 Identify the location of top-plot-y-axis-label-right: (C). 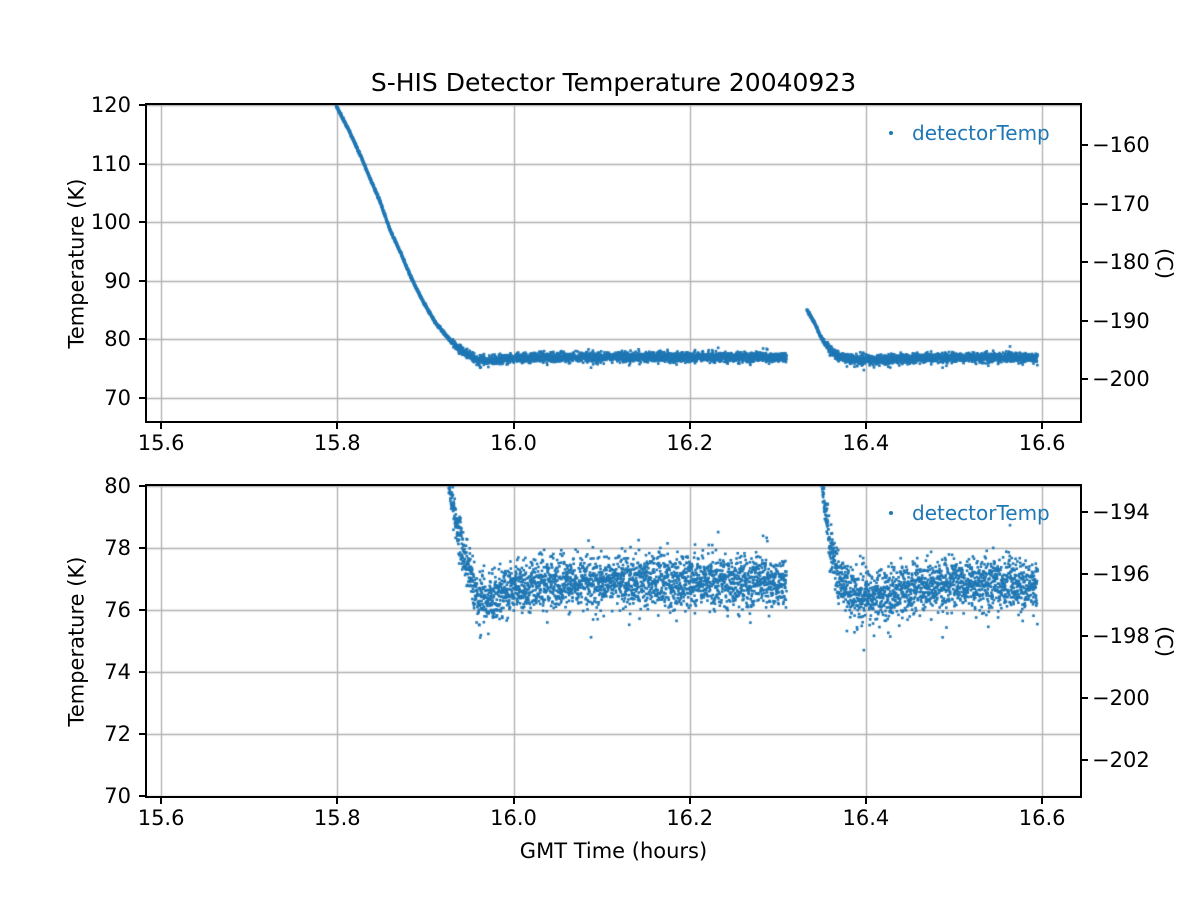
(1164, 263).